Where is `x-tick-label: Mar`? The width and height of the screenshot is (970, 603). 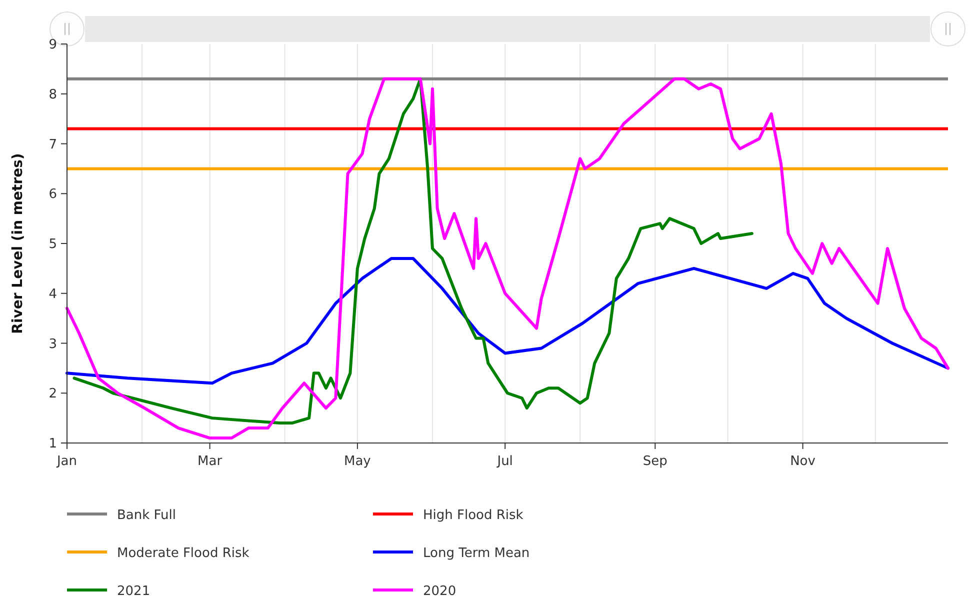
x-tick-label: Mar is located at coordinates (210, 461).